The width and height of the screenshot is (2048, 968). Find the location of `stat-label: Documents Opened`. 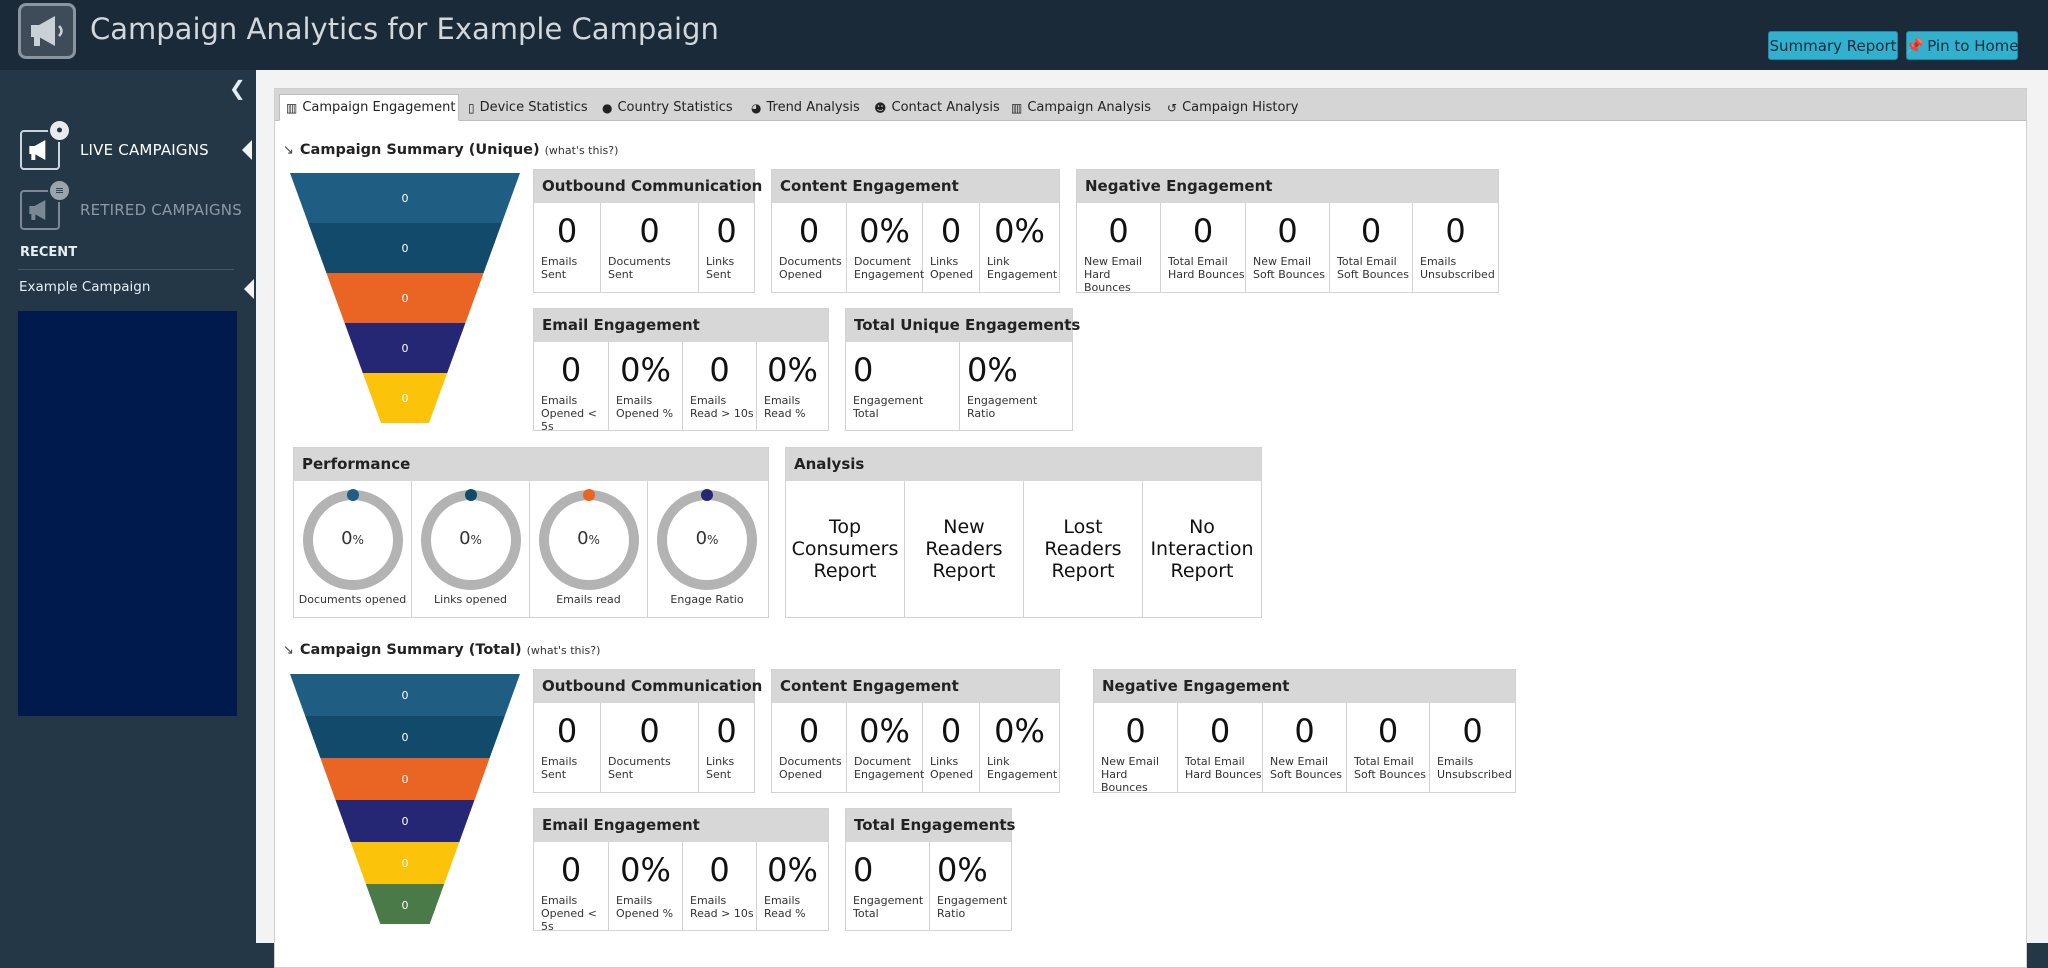

stat-label: Documents Opened is located at coordinates (810, 268).